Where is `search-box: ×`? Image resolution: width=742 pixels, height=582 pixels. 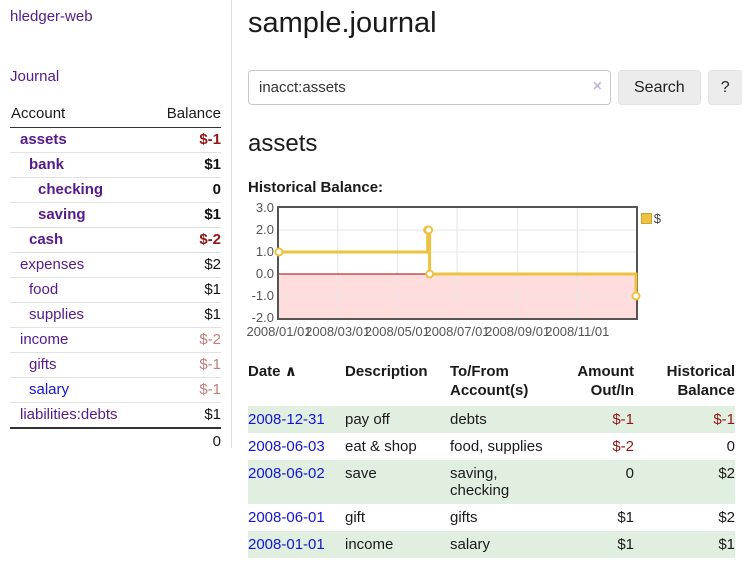
search-box: × is located at coordinates (429, 87).